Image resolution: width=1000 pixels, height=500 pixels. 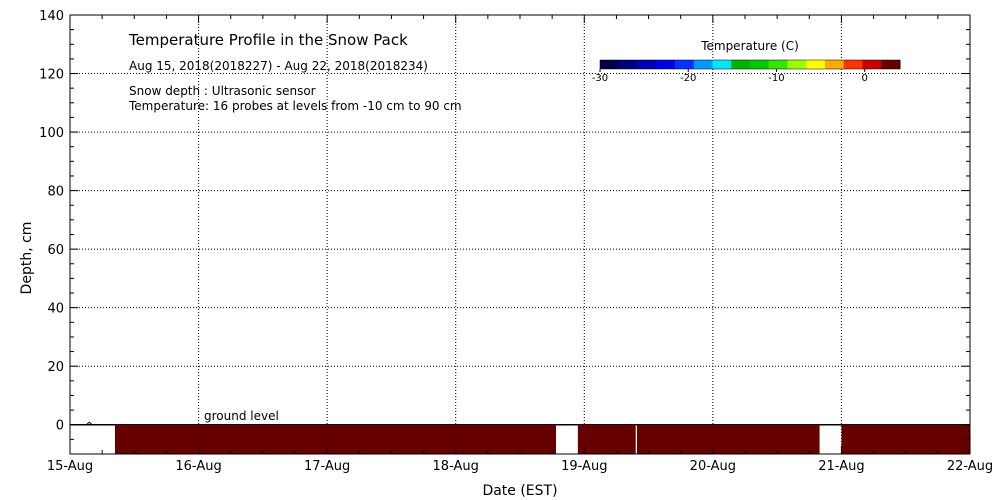 What do you see at coordinates (688, 78) in the screenshot?
I see `colorbar-tick-label: -20` at bounding box center [688, 78].